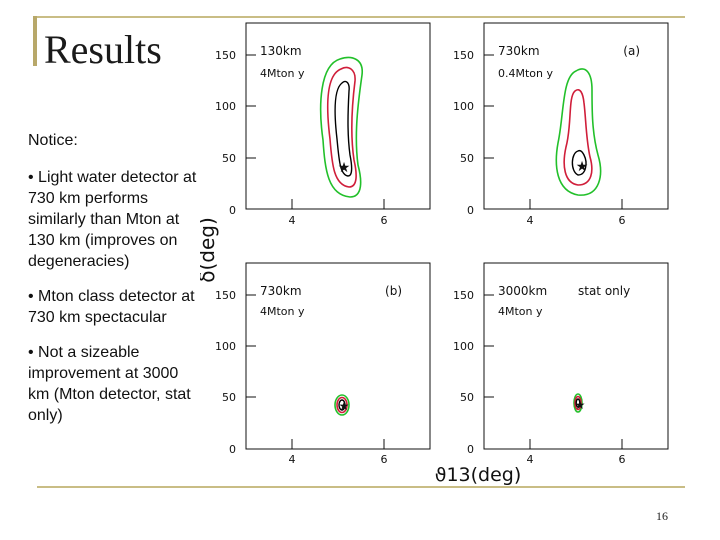 The width and height of the screenshot is (720, 540). What do you see at coordinates (209, 250) in the screenshot?
I see `y-axis-title: δ(deg)` at bounding box center [209, 250].